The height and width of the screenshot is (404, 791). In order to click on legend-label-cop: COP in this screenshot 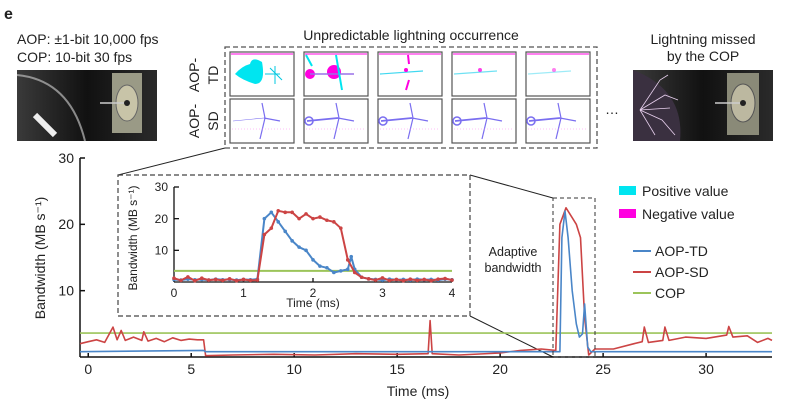, I will do `click(670, 293)`.